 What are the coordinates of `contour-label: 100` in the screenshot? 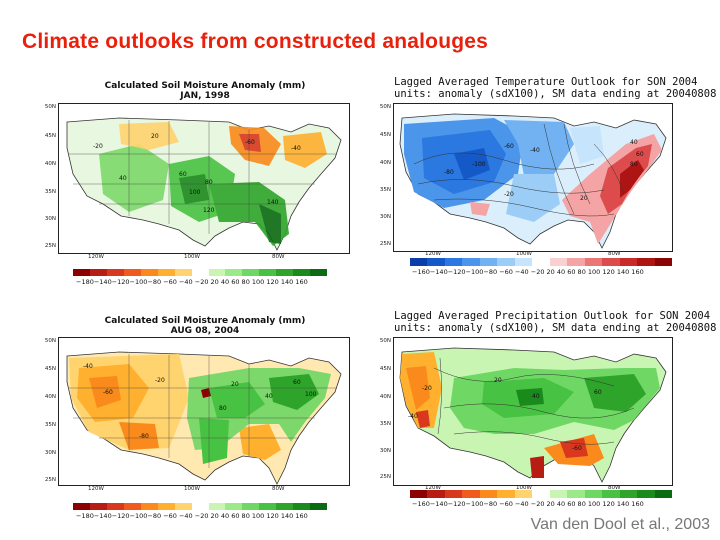 It's located at (195, 192).